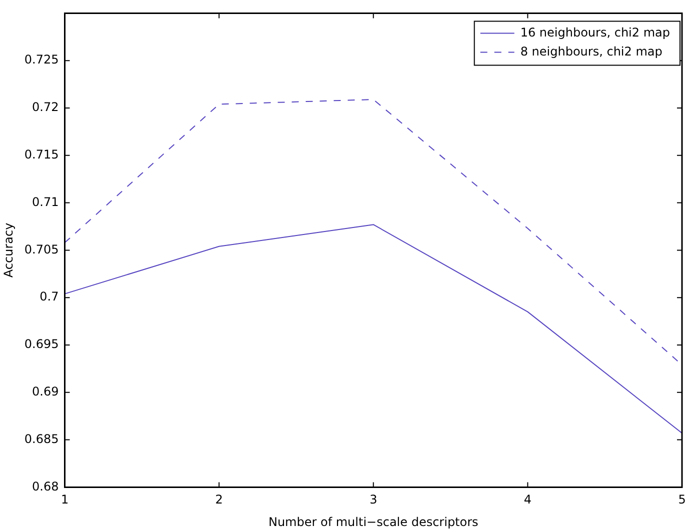 The width and height of the screenshot is (692, 532). Describe the element at coordinates (41, 155) in the screenshot. I see `y-tick-label: 0.715` at that location.